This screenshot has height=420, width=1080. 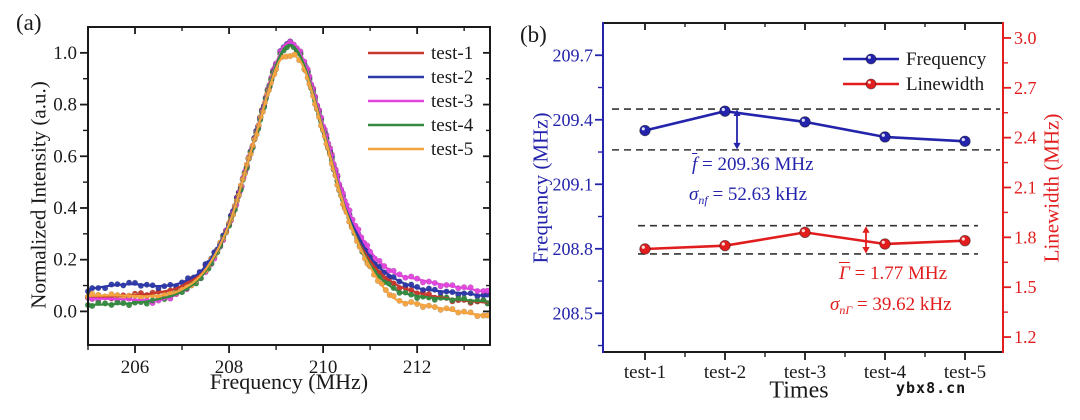 What do you see at coordinates (65, 208) in the screenshot?
I see `y-tick-label: 0.4` at bounding box center [65, 208].